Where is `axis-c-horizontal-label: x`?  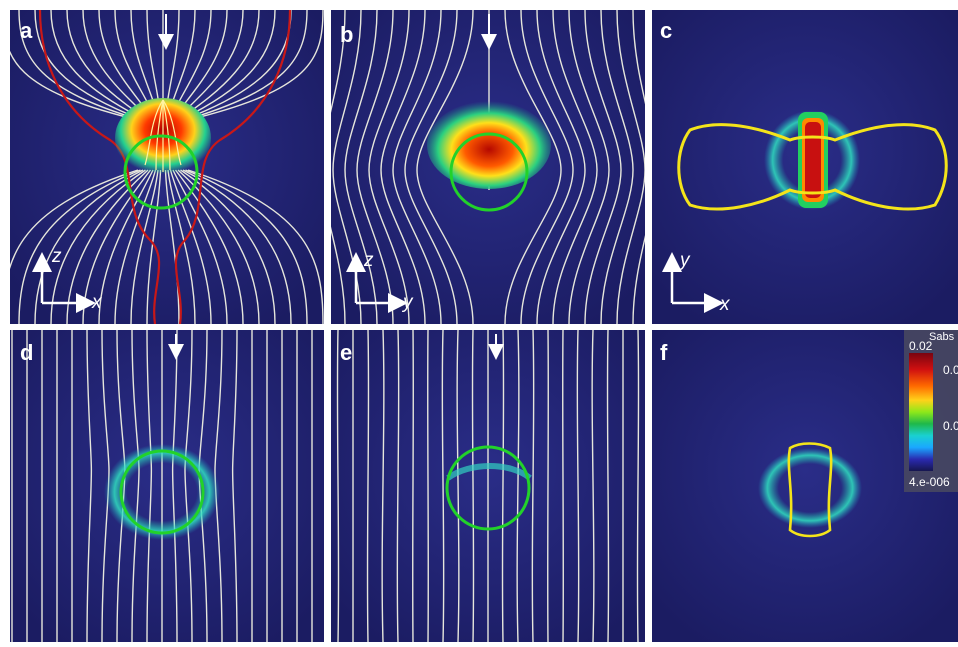
axis-c-horizontal-label: x is located at coordinates (725, 304).